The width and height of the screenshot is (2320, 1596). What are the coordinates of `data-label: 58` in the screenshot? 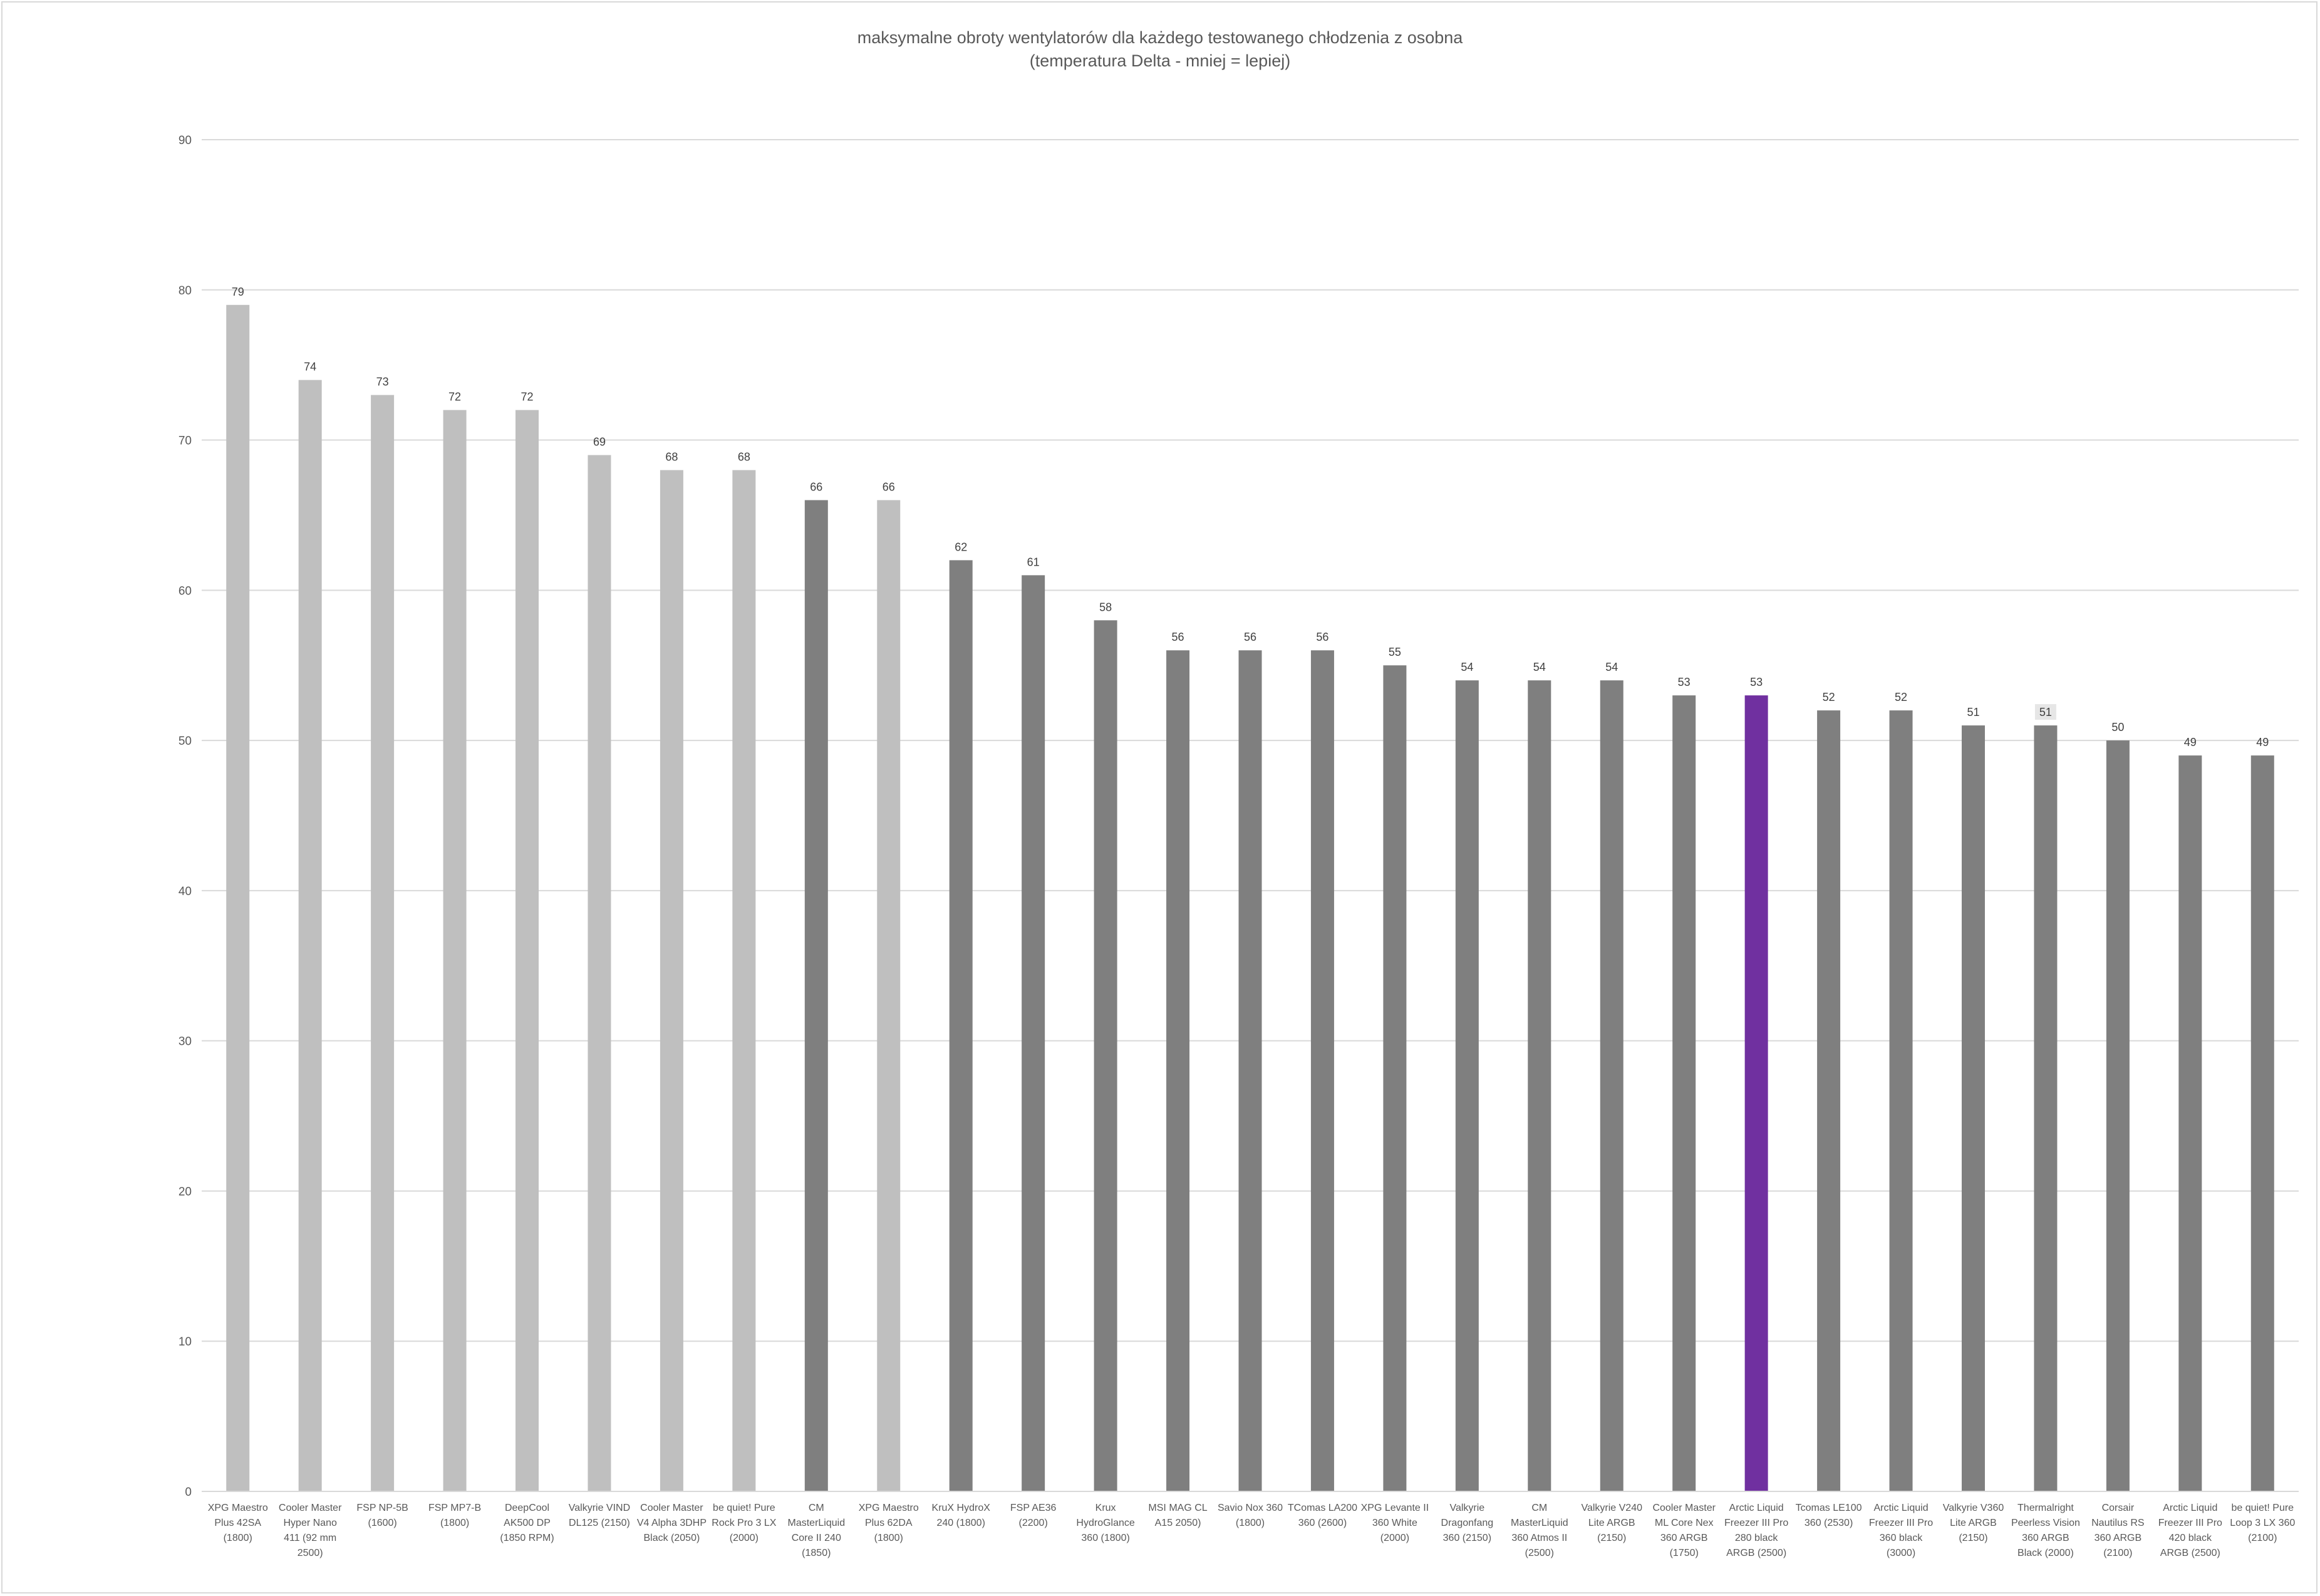 It's located at (1105, 607).